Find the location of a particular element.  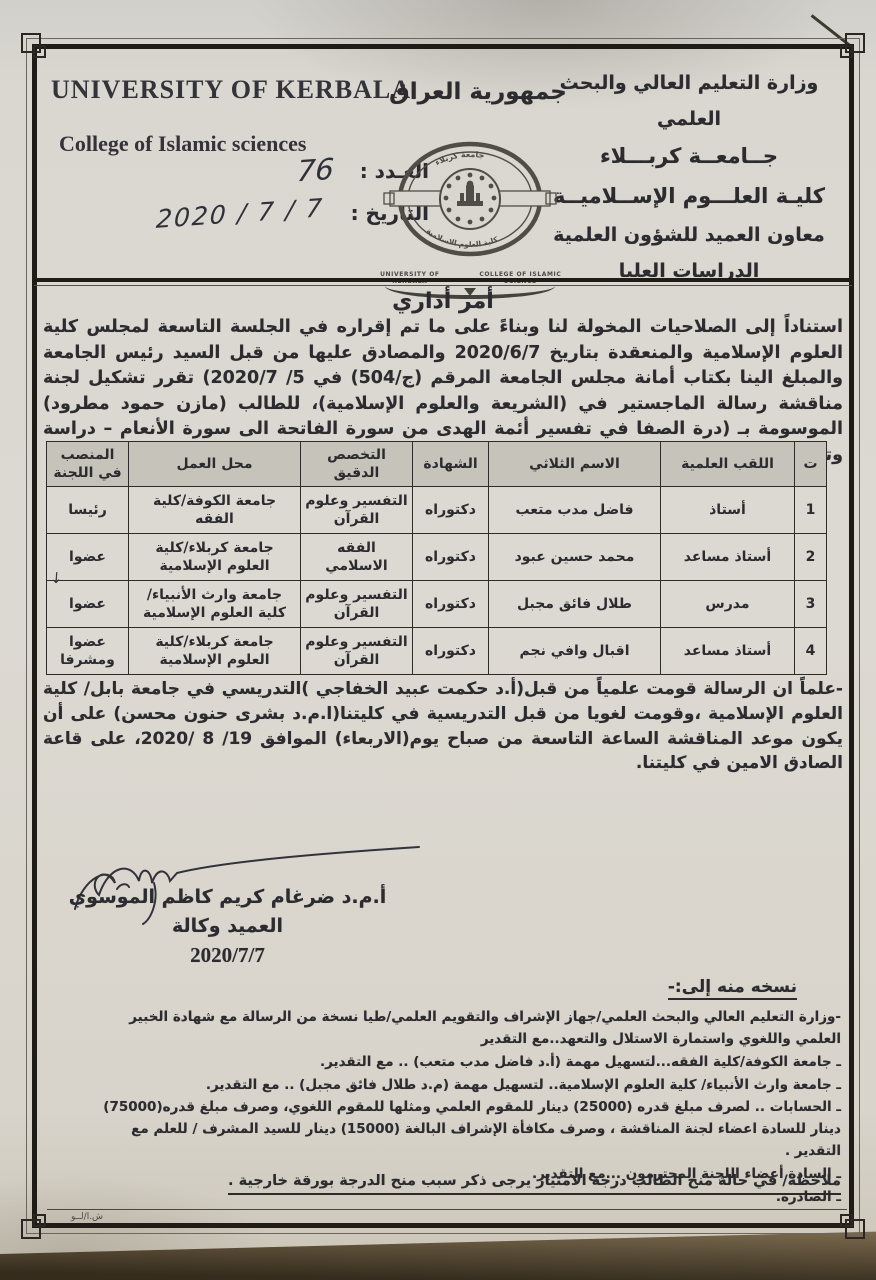

seal-underline-swoosh is located at coordinates (469, 292).